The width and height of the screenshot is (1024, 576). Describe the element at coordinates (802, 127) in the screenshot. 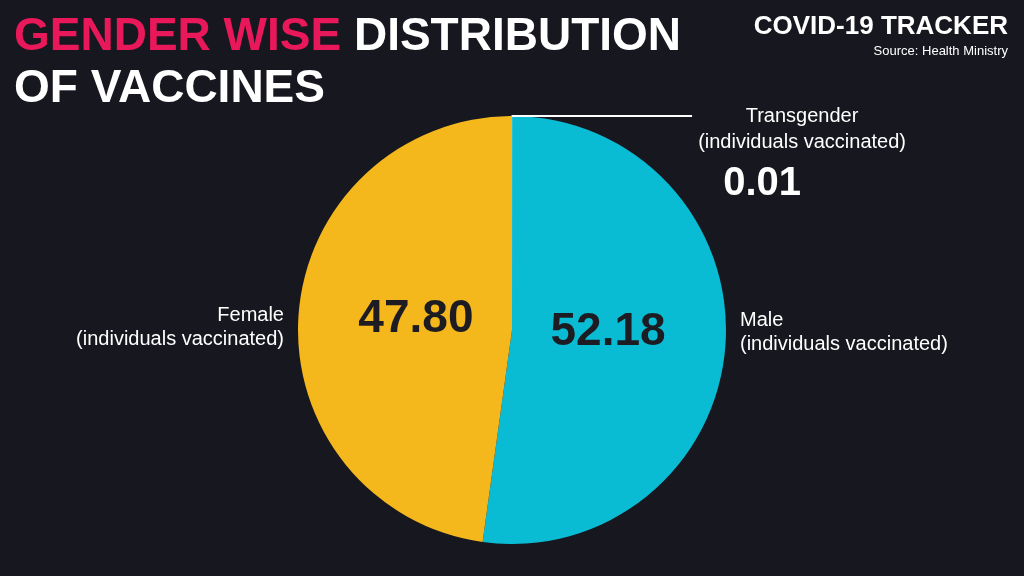

I see `slice-label: Transgender (individuals vaccinated)` at that location.